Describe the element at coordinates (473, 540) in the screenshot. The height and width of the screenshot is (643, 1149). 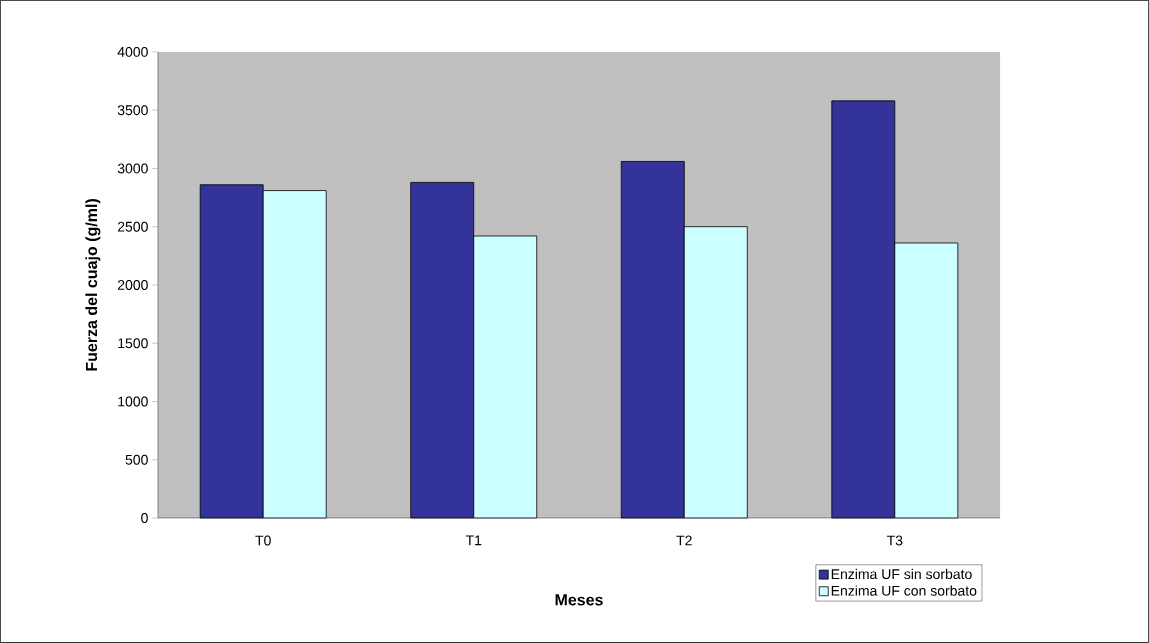
I see `x-tick-label: T1` at that location.